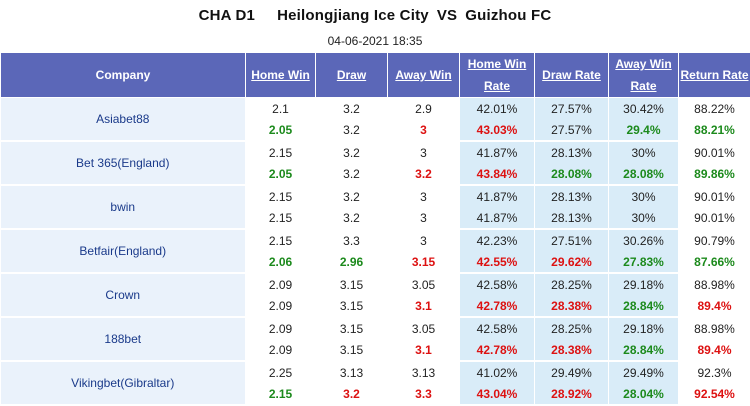 The height and width of the screenshot is (406, 750). I want to click on vs-label: VS, so click(447, 15).